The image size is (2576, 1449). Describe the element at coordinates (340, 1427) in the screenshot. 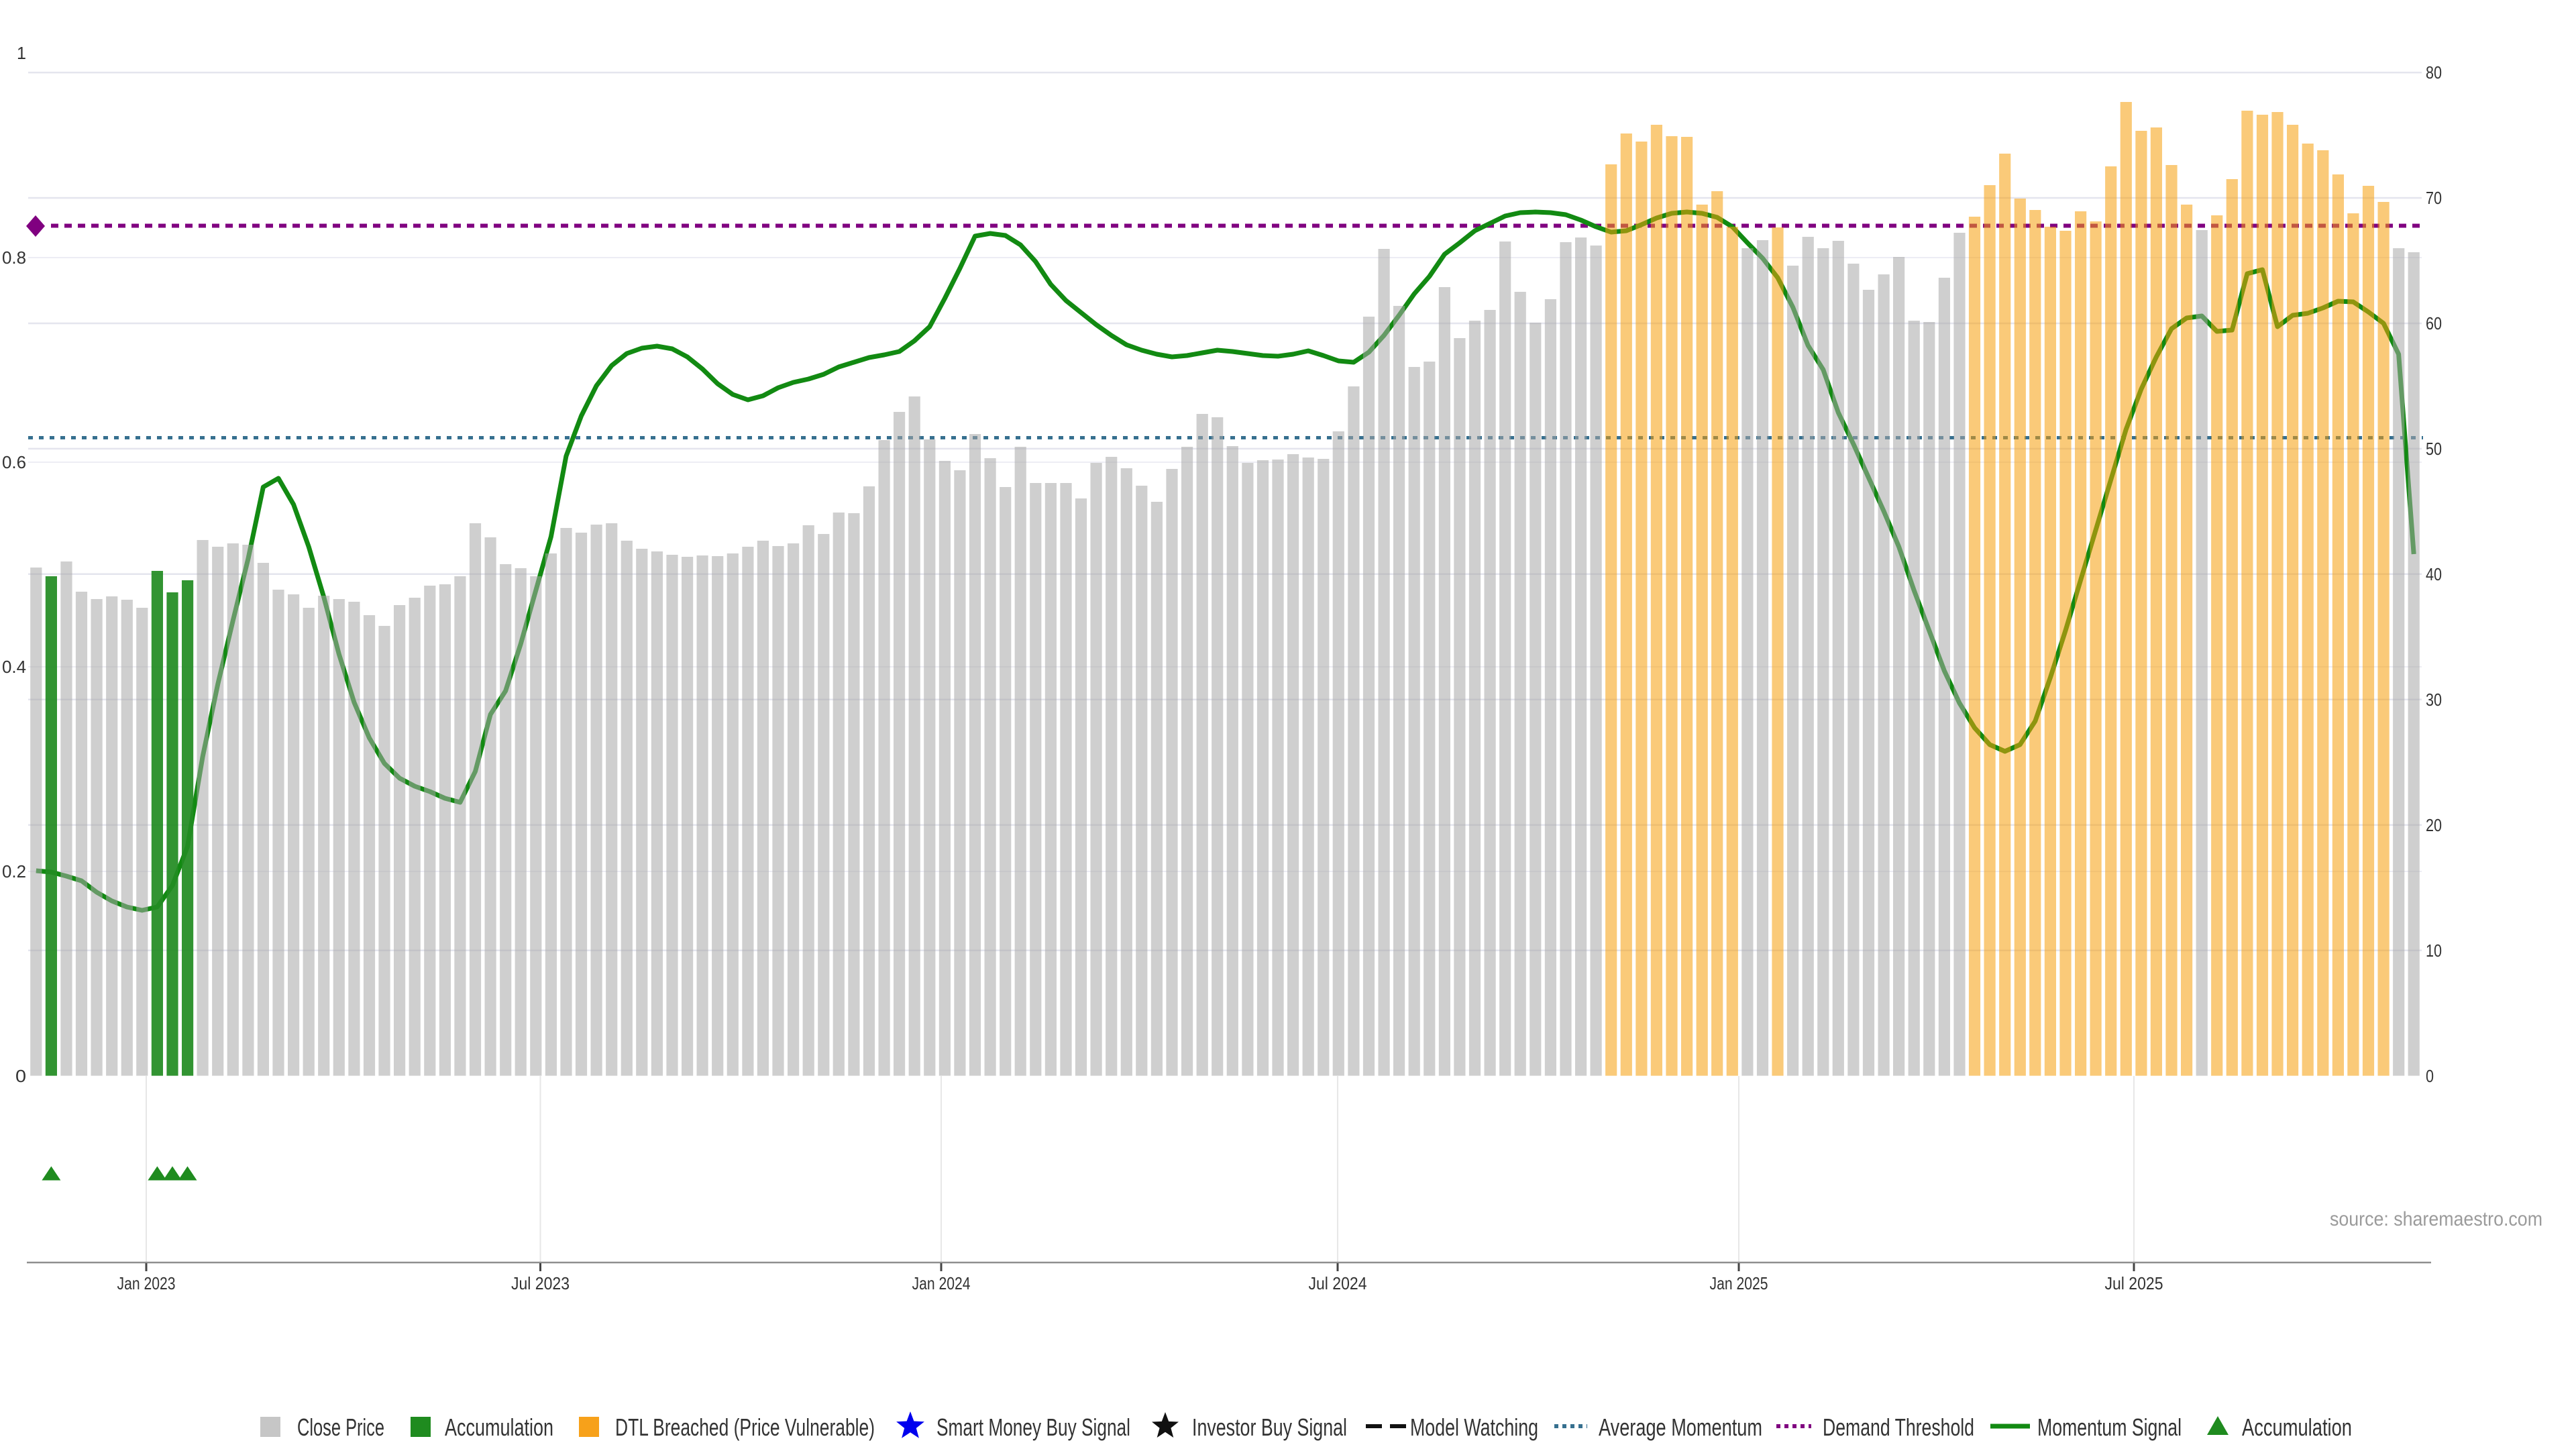

I see `svg-text: Close Price` at that location.